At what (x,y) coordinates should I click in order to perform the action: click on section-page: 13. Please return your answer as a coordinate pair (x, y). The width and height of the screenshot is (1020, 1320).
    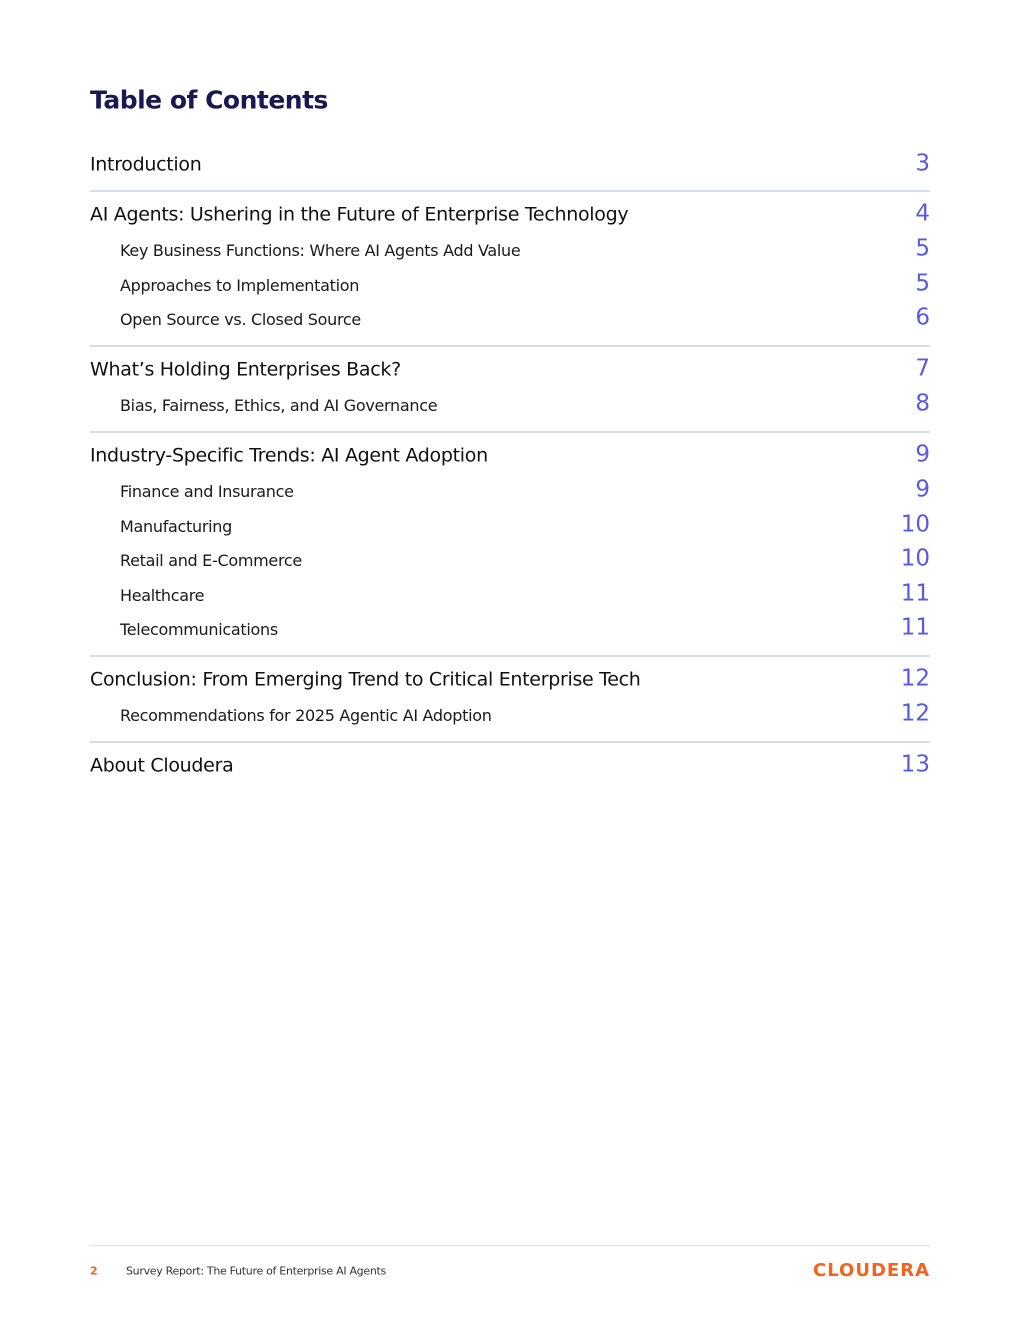
    Looking at the image, I should click on (915, 764).